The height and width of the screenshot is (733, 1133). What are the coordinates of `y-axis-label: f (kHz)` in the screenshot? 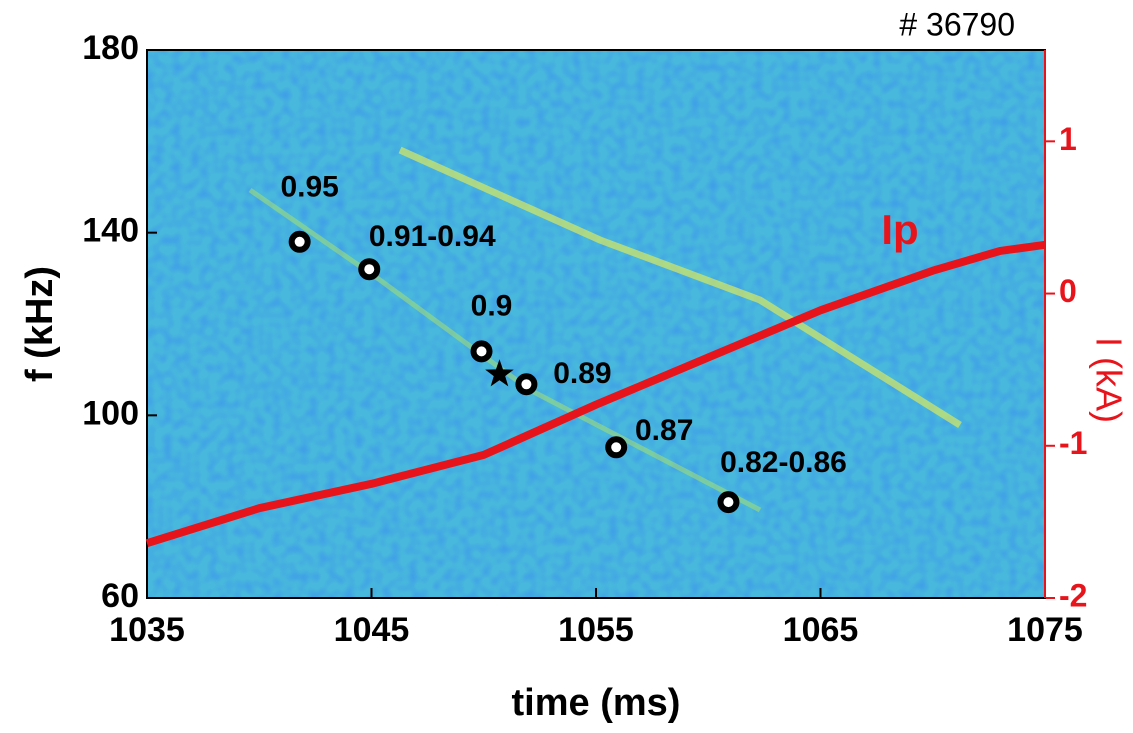 It's located at (40, 324).